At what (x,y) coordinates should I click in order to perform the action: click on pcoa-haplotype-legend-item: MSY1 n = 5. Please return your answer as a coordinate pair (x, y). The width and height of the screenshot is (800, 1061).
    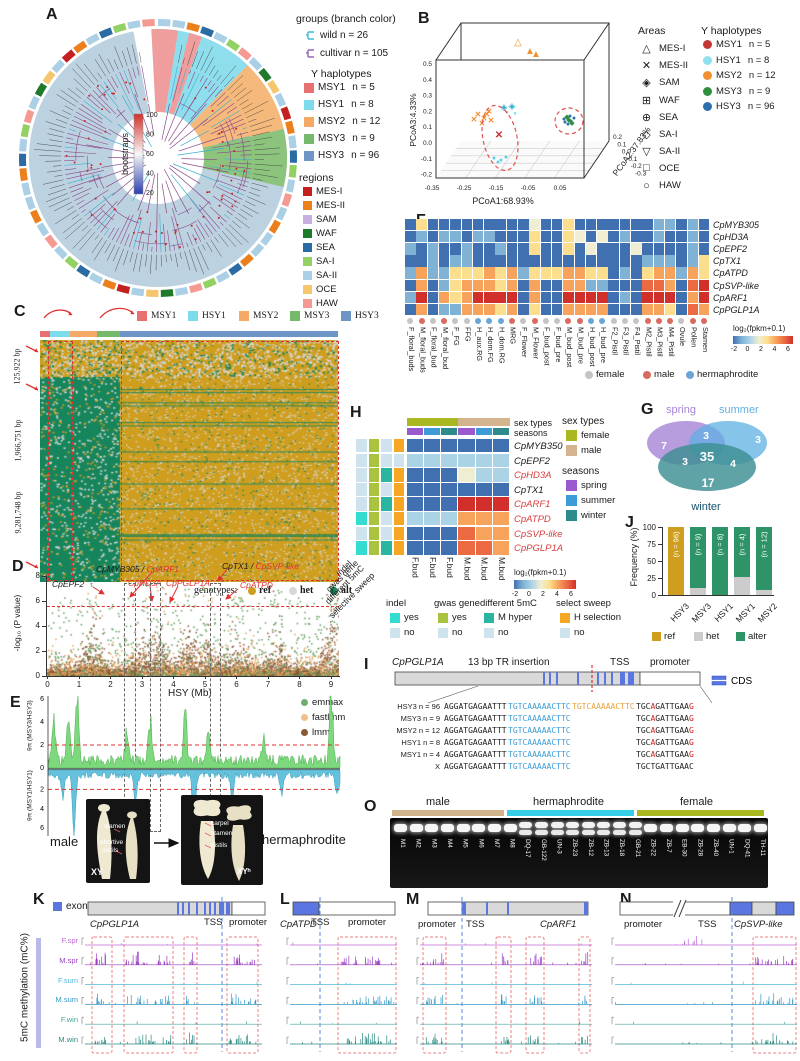
    Looking at the image, I should click on (736, 44).